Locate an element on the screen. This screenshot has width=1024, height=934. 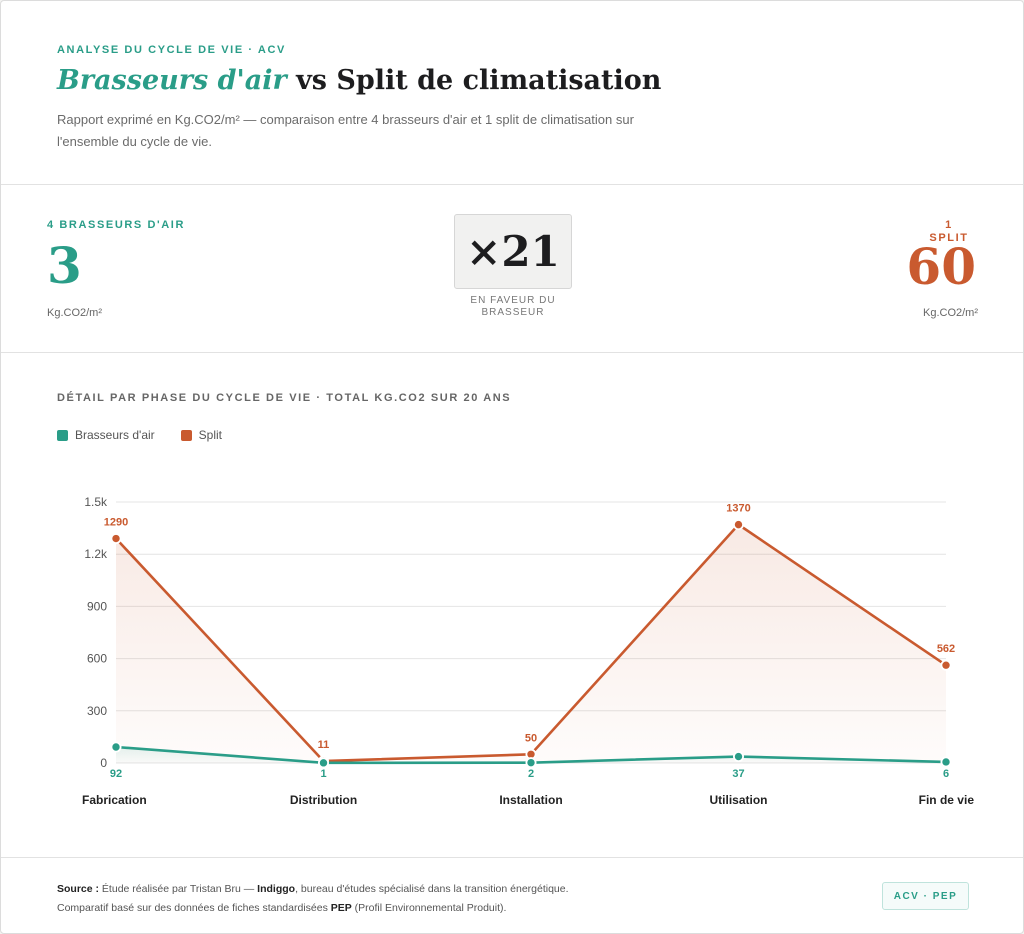
y-tick-label: 300 is located at coordinates (97, 711).